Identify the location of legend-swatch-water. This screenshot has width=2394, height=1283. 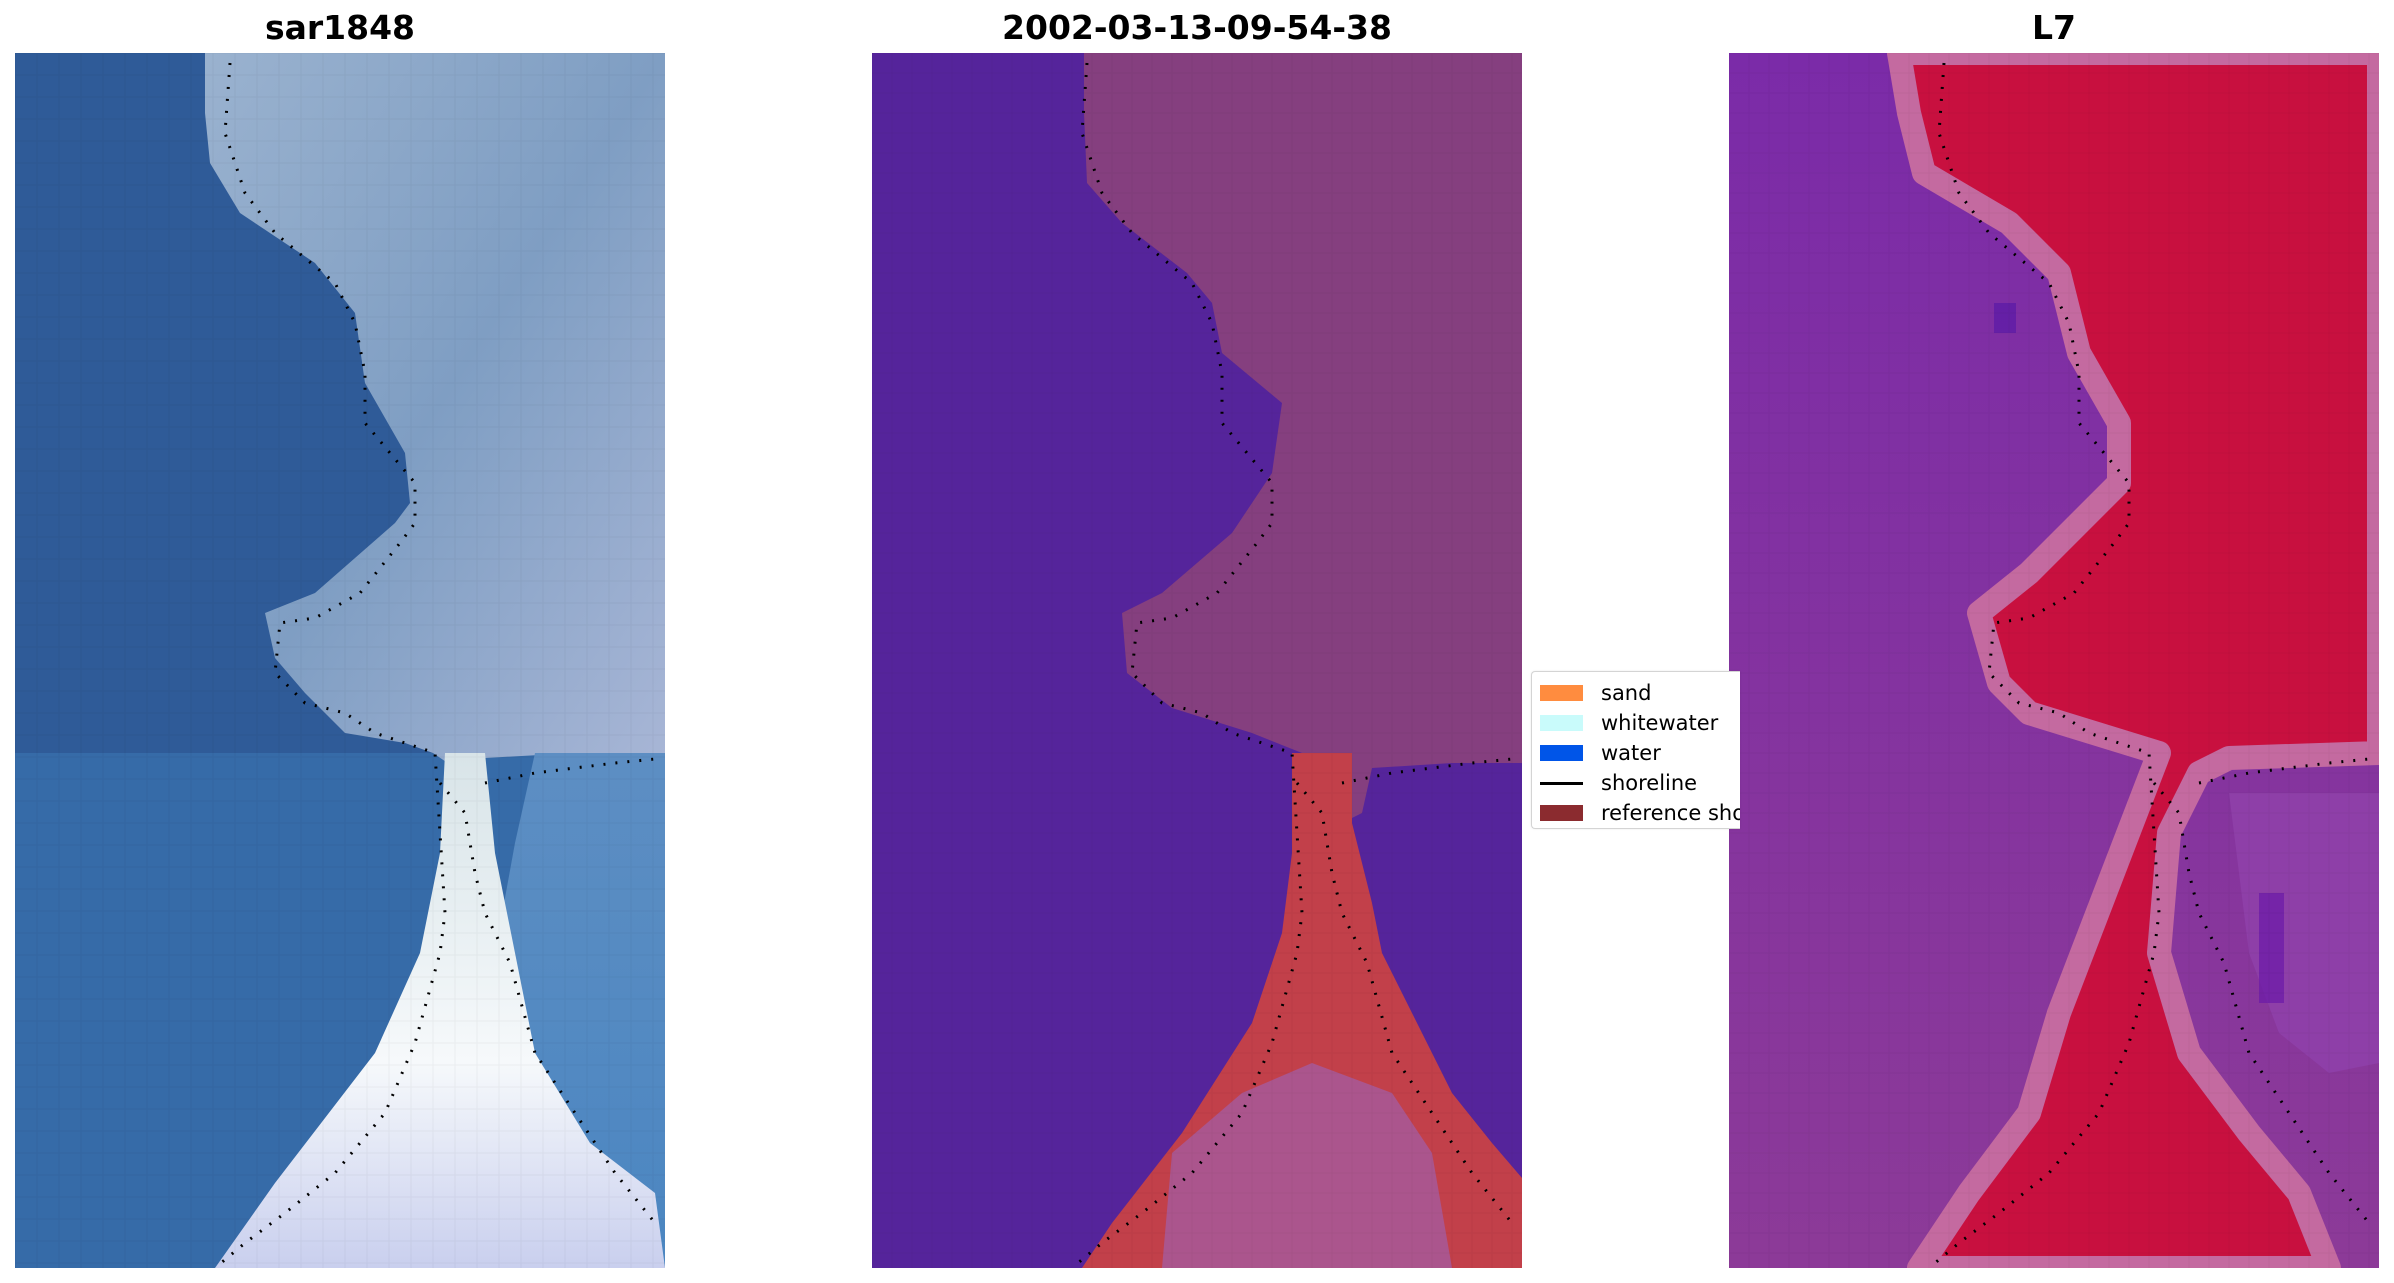
(1561, 753).